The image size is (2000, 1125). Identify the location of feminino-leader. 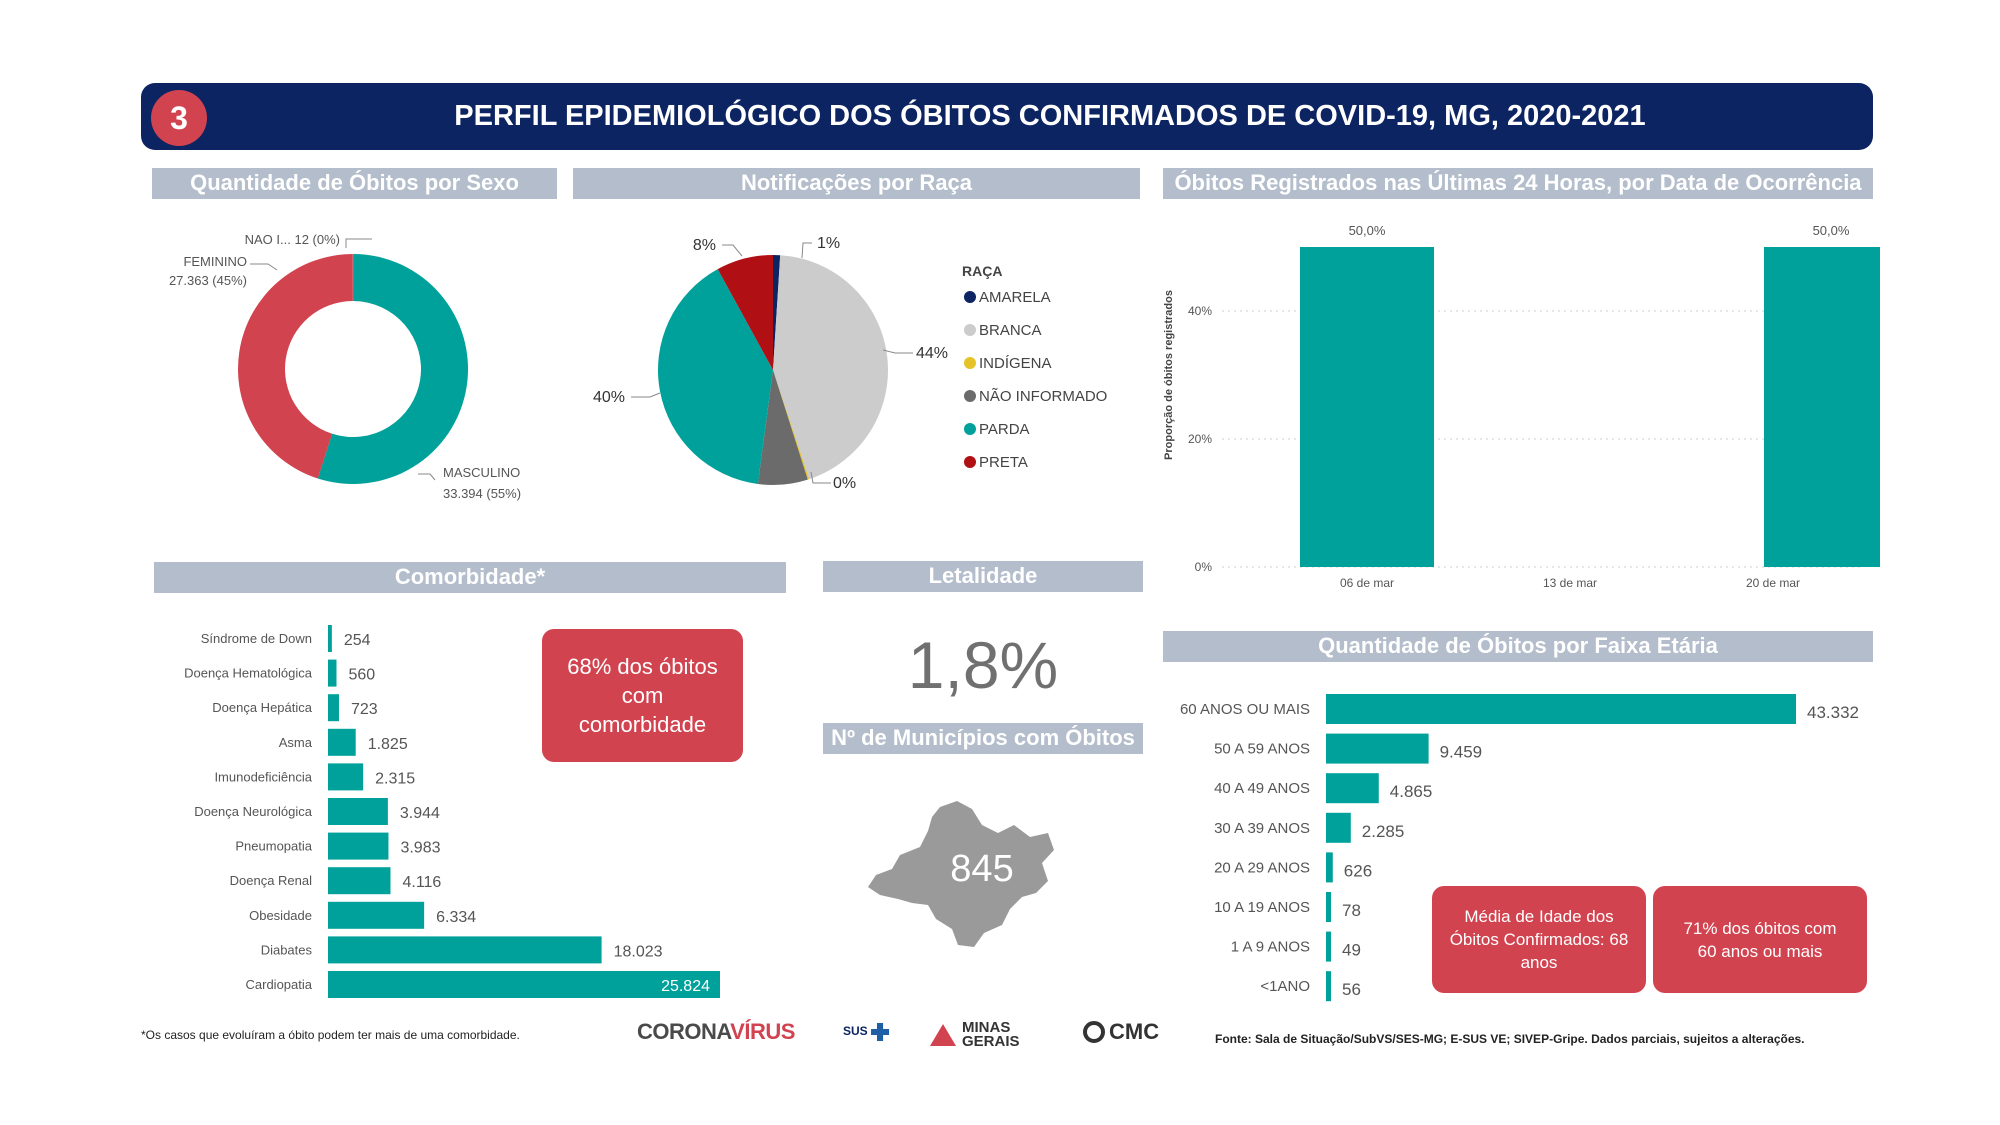
(264, 267).